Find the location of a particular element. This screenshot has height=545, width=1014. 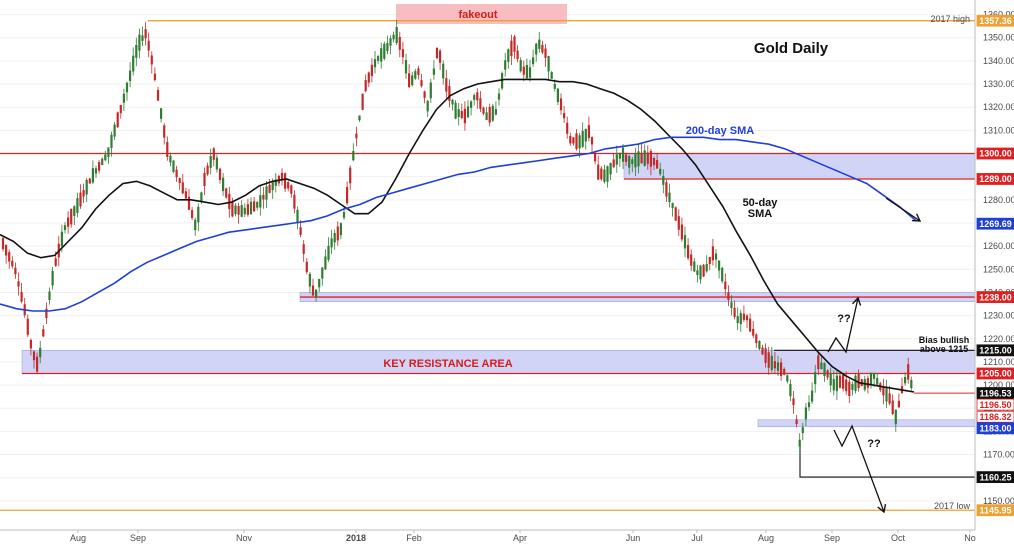

sma50-label-line1: 50-day is located at coordinates (761, 203).